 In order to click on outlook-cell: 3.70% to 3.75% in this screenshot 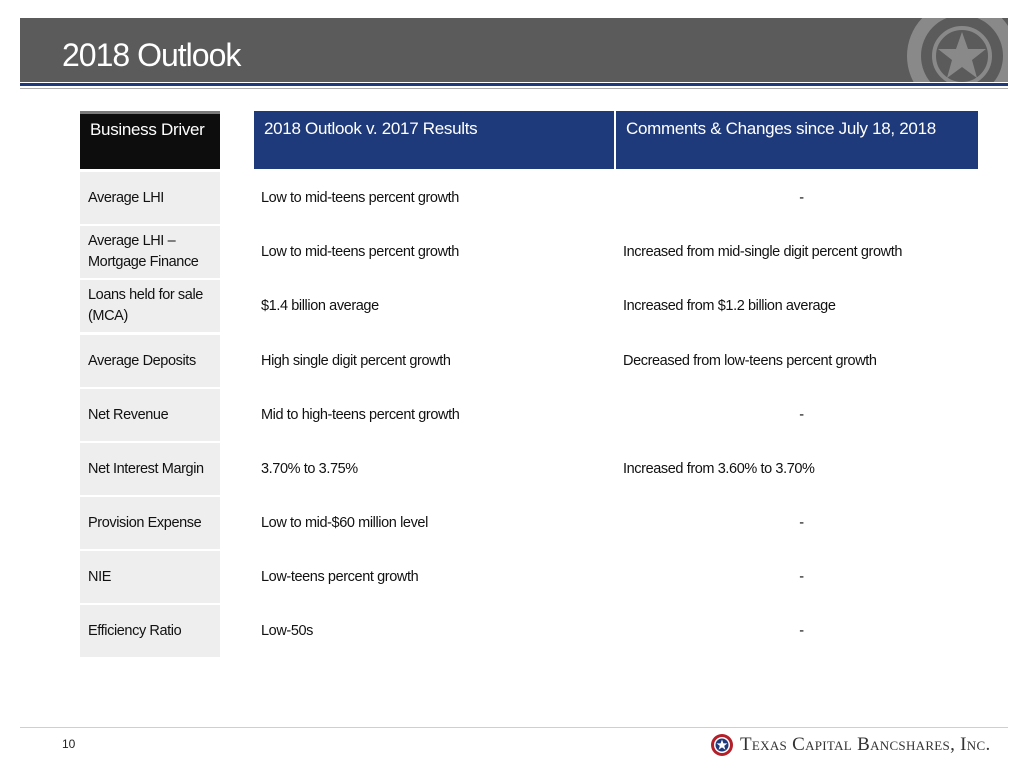, I will do `click(309, 469)`.